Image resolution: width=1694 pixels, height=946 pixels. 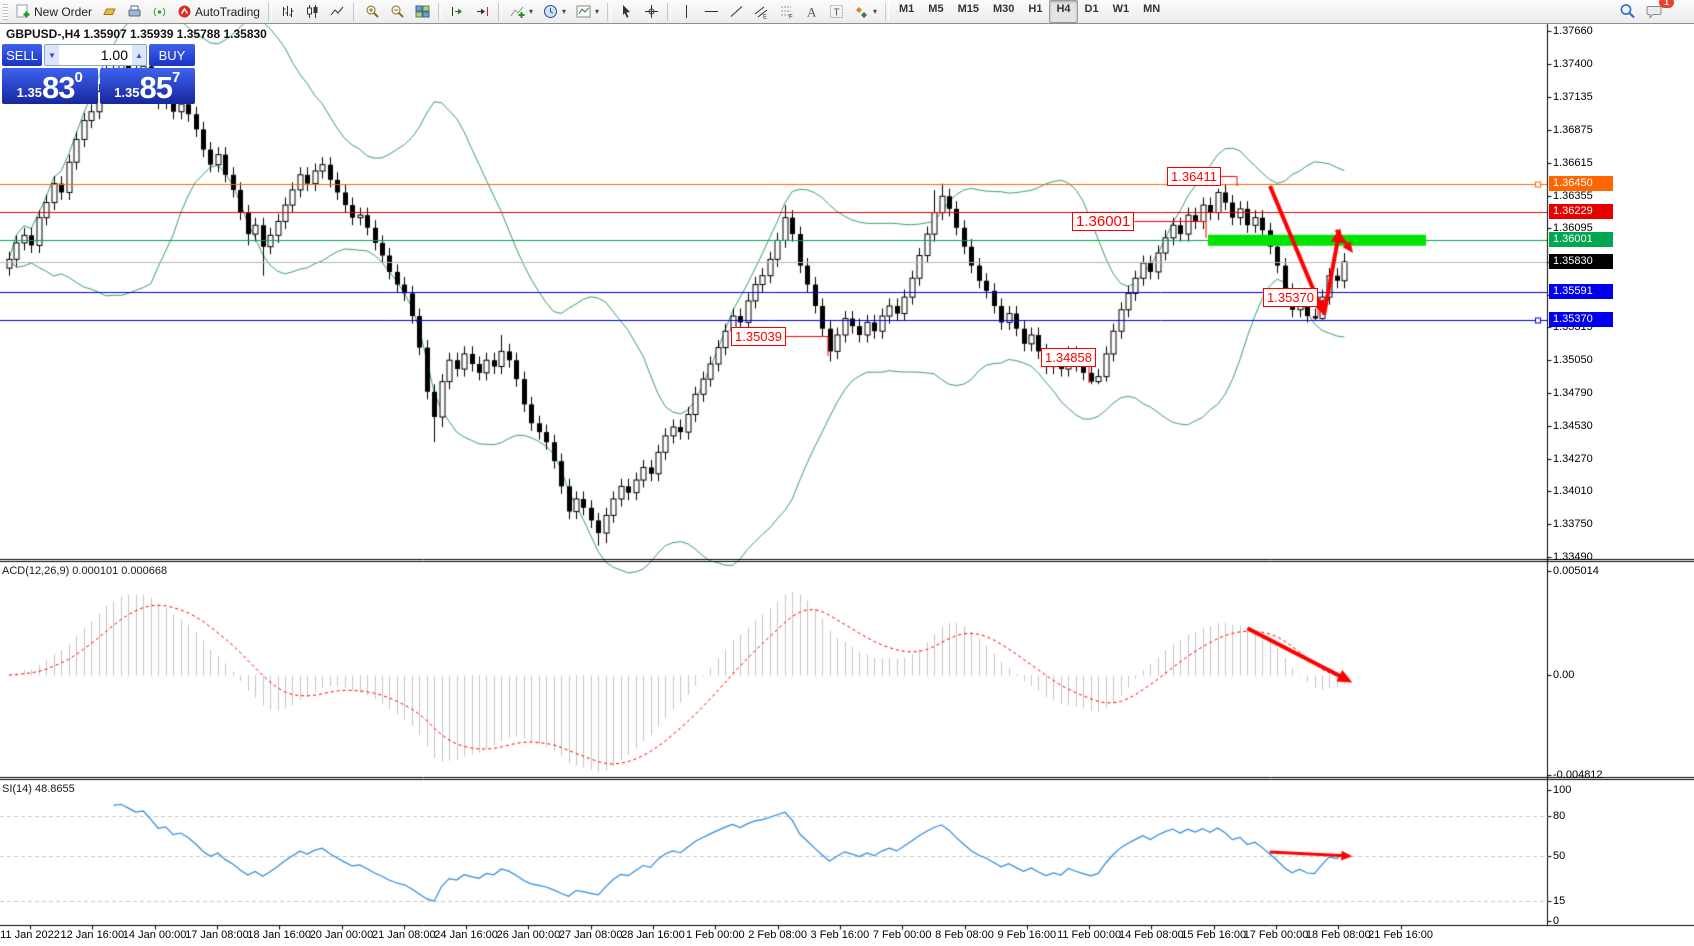 I want to click on cursor-button, so click(x=626, y=11).